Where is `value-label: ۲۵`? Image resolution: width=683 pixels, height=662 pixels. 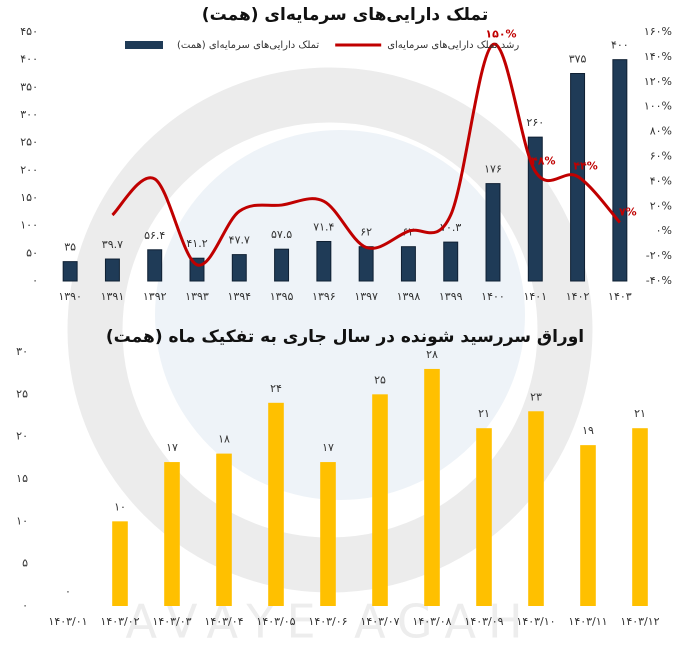
value-label: ۲۵ is located at coordinates (380, 379).